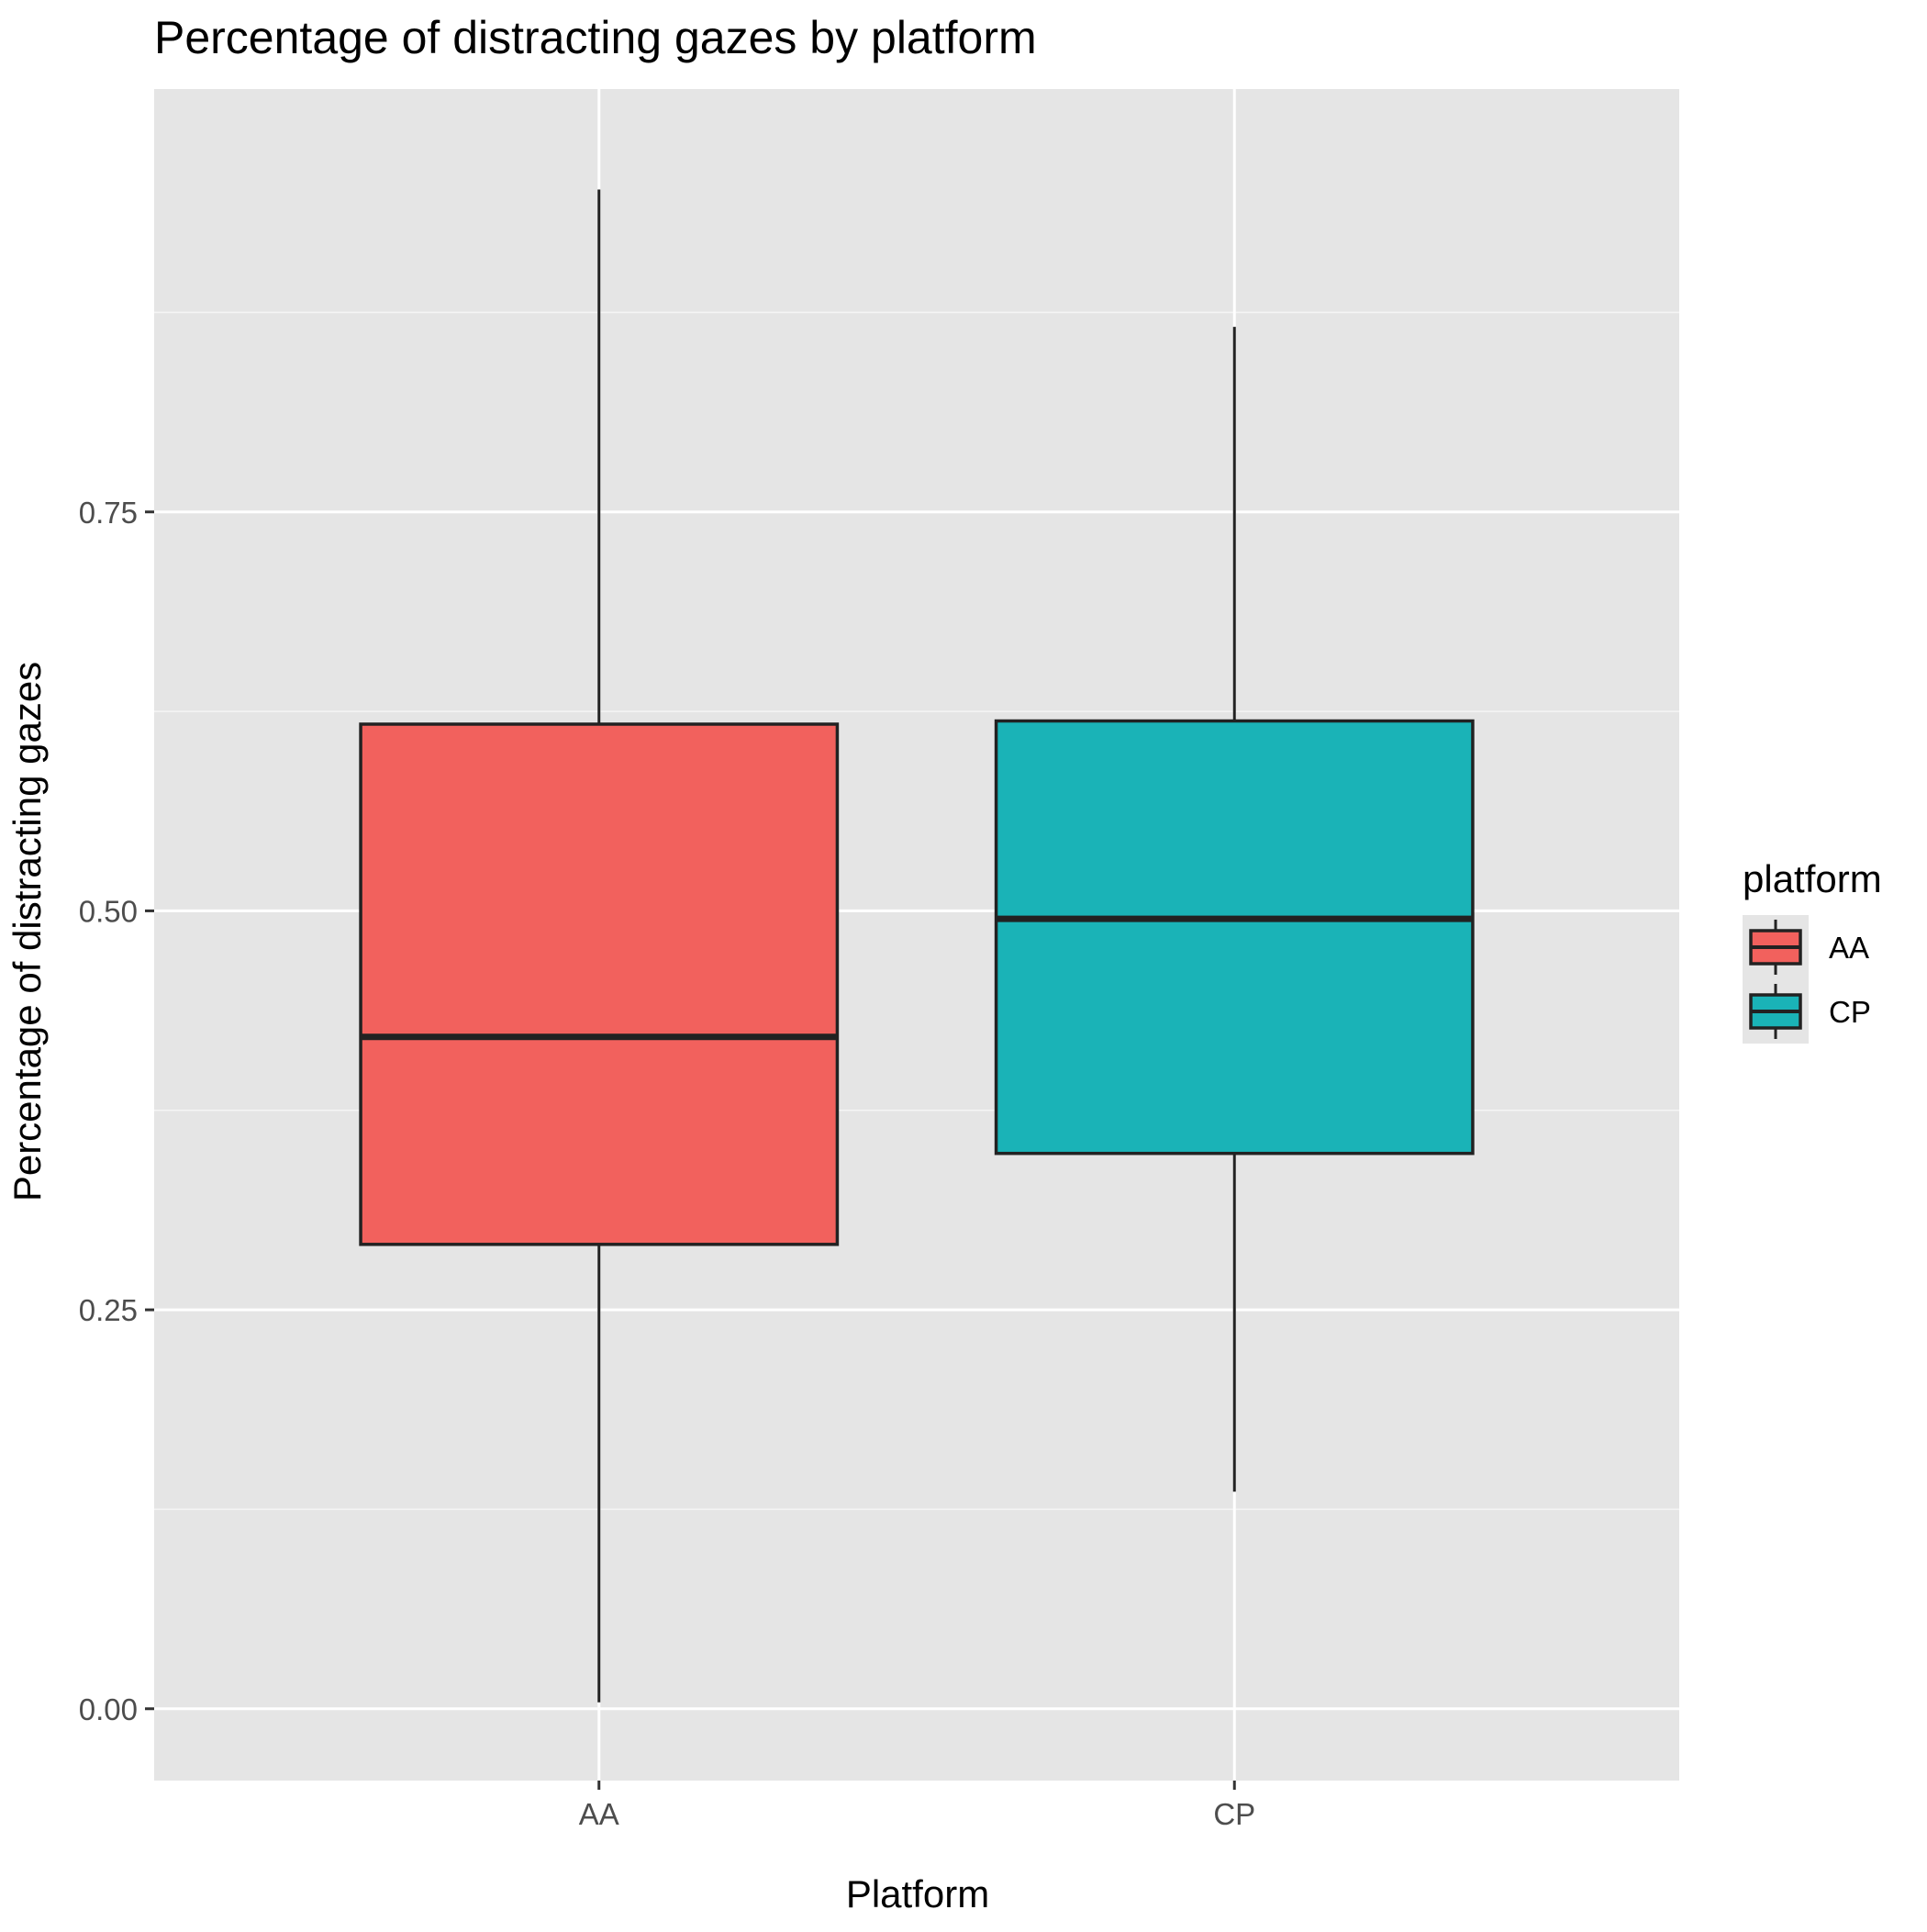 The height and width of the screenshot is (1932, 1927). Describe the element at coordinates (108, 911) in the screenshot. I see `y-tick-label: 0.50` at that location.